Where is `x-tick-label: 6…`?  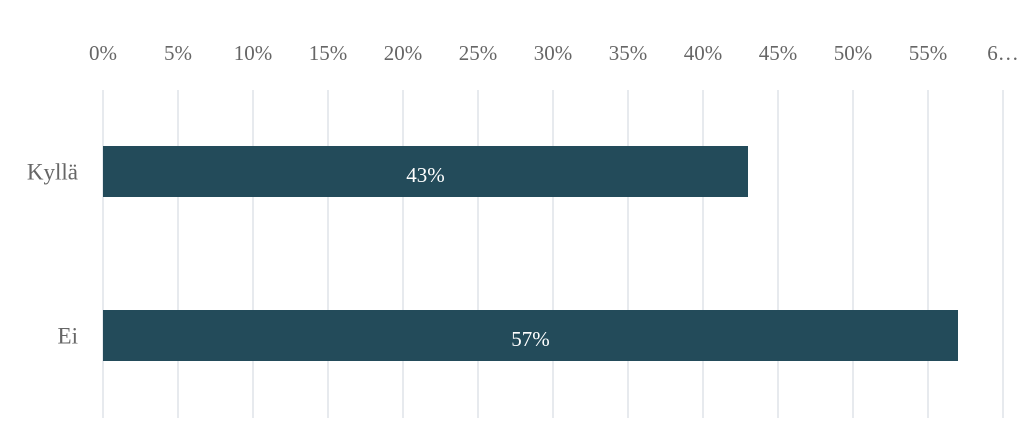
x-tick-label: 6… is located at coordinates (1003, 53).